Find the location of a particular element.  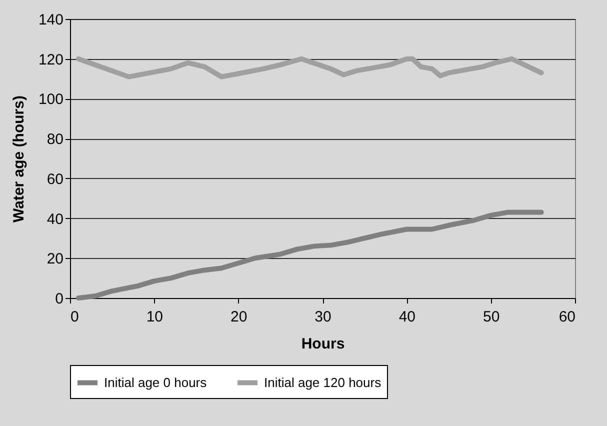

x-tick-label: 50 is located at coordinates (491, 317).